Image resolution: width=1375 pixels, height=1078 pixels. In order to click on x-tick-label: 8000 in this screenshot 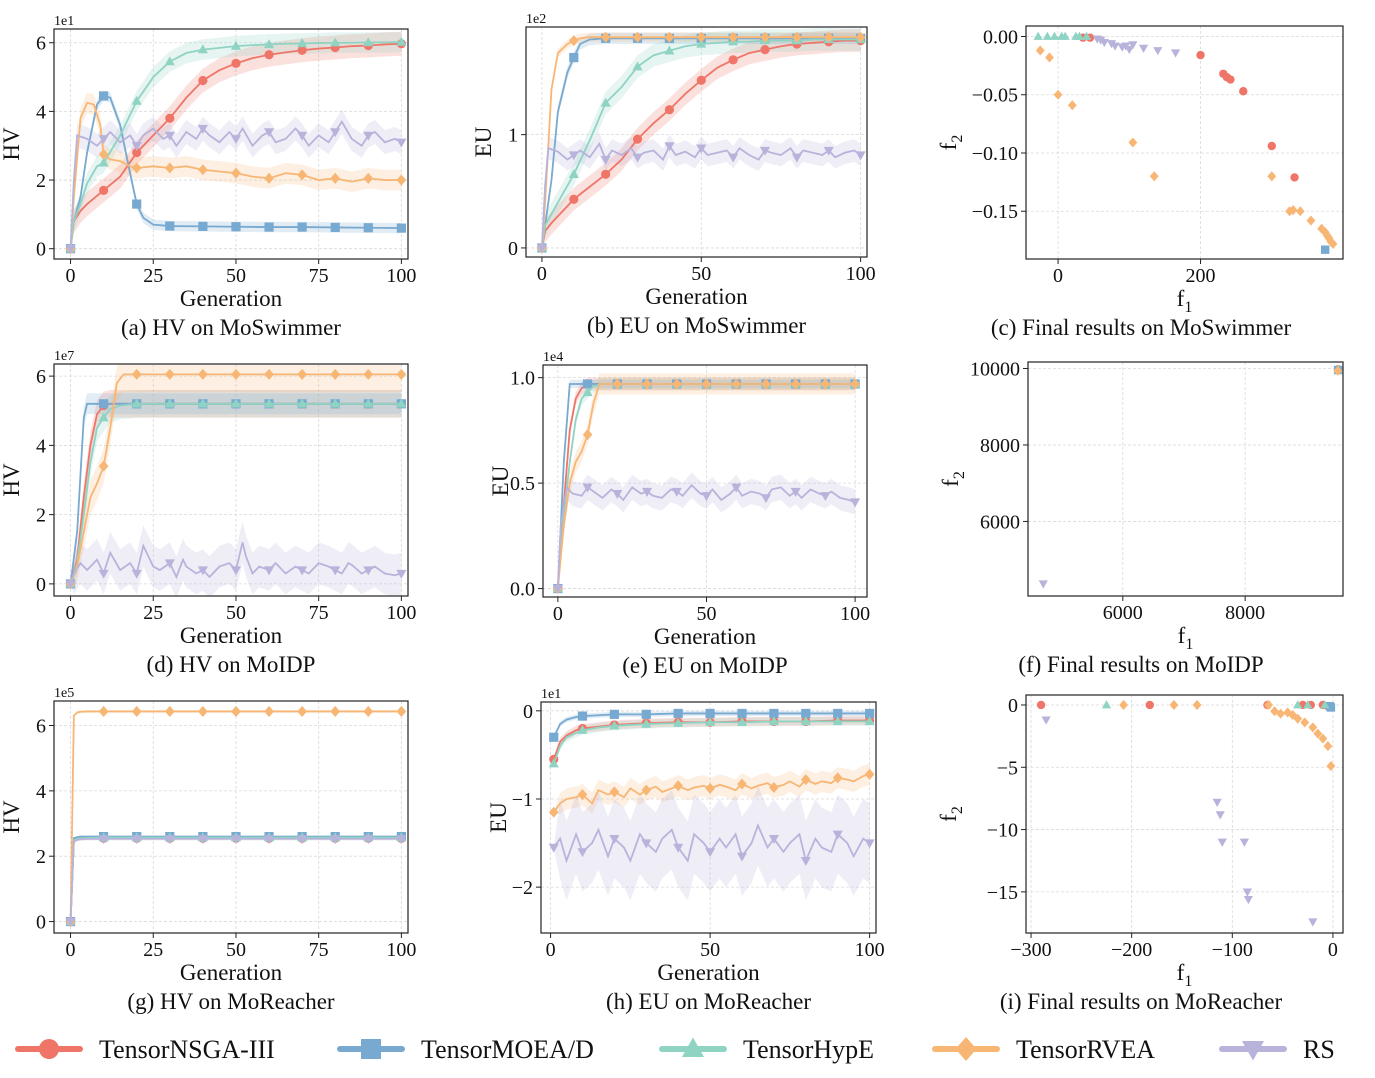, I will do `click(1245, 613)`.